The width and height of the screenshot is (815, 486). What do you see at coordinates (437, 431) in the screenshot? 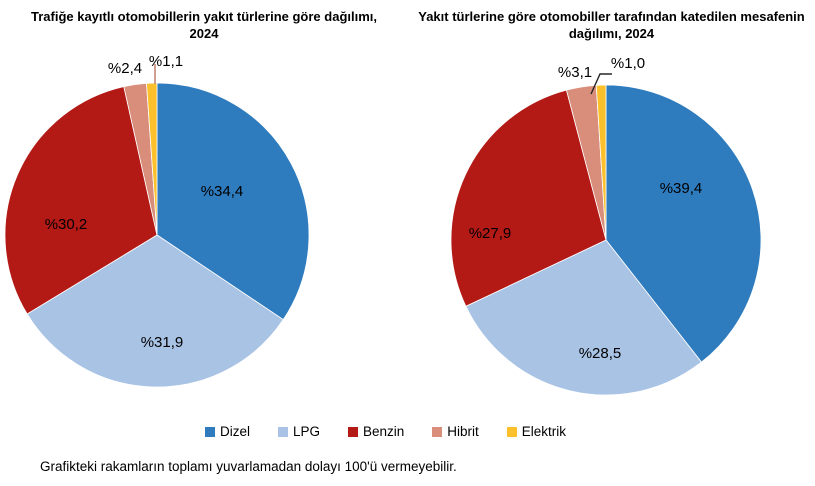
I see `legend-swatch-hibrit` at bounding box center [437, 431].